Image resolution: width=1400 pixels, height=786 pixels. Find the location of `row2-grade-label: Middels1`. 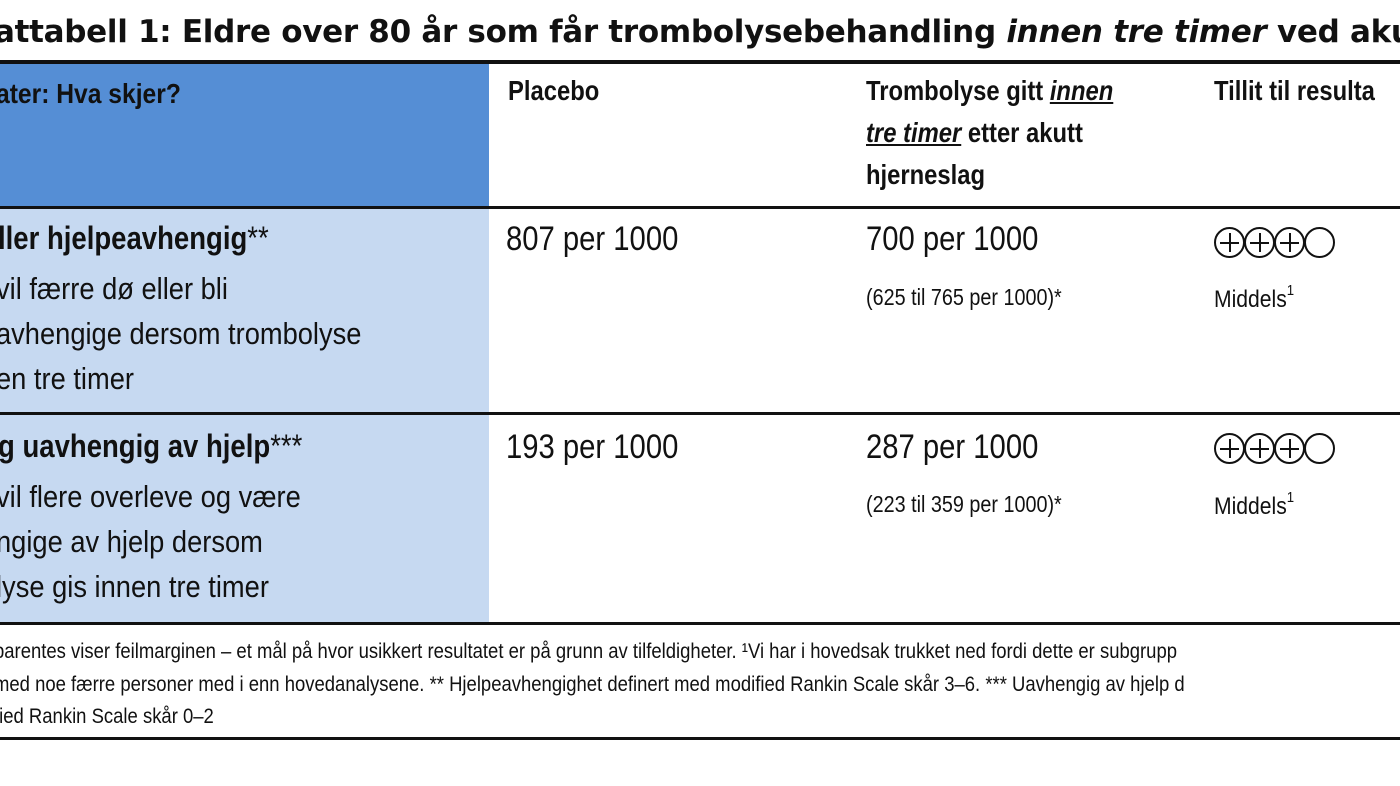

row2-grade-label: Middels1 is located at coordinates (1254, 505).